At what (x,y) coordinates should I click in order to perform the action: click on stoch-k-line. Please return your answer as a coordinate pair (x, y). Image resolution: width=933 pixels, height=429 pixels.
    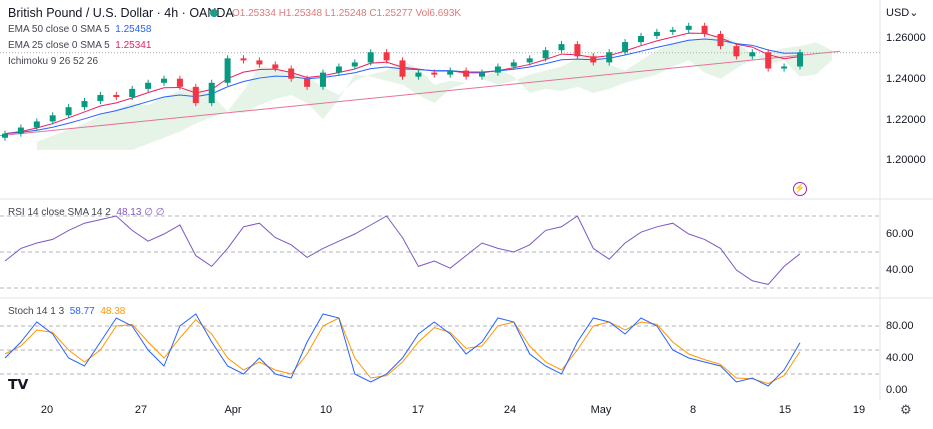
    Looking at the image, I should click on (402, 350).